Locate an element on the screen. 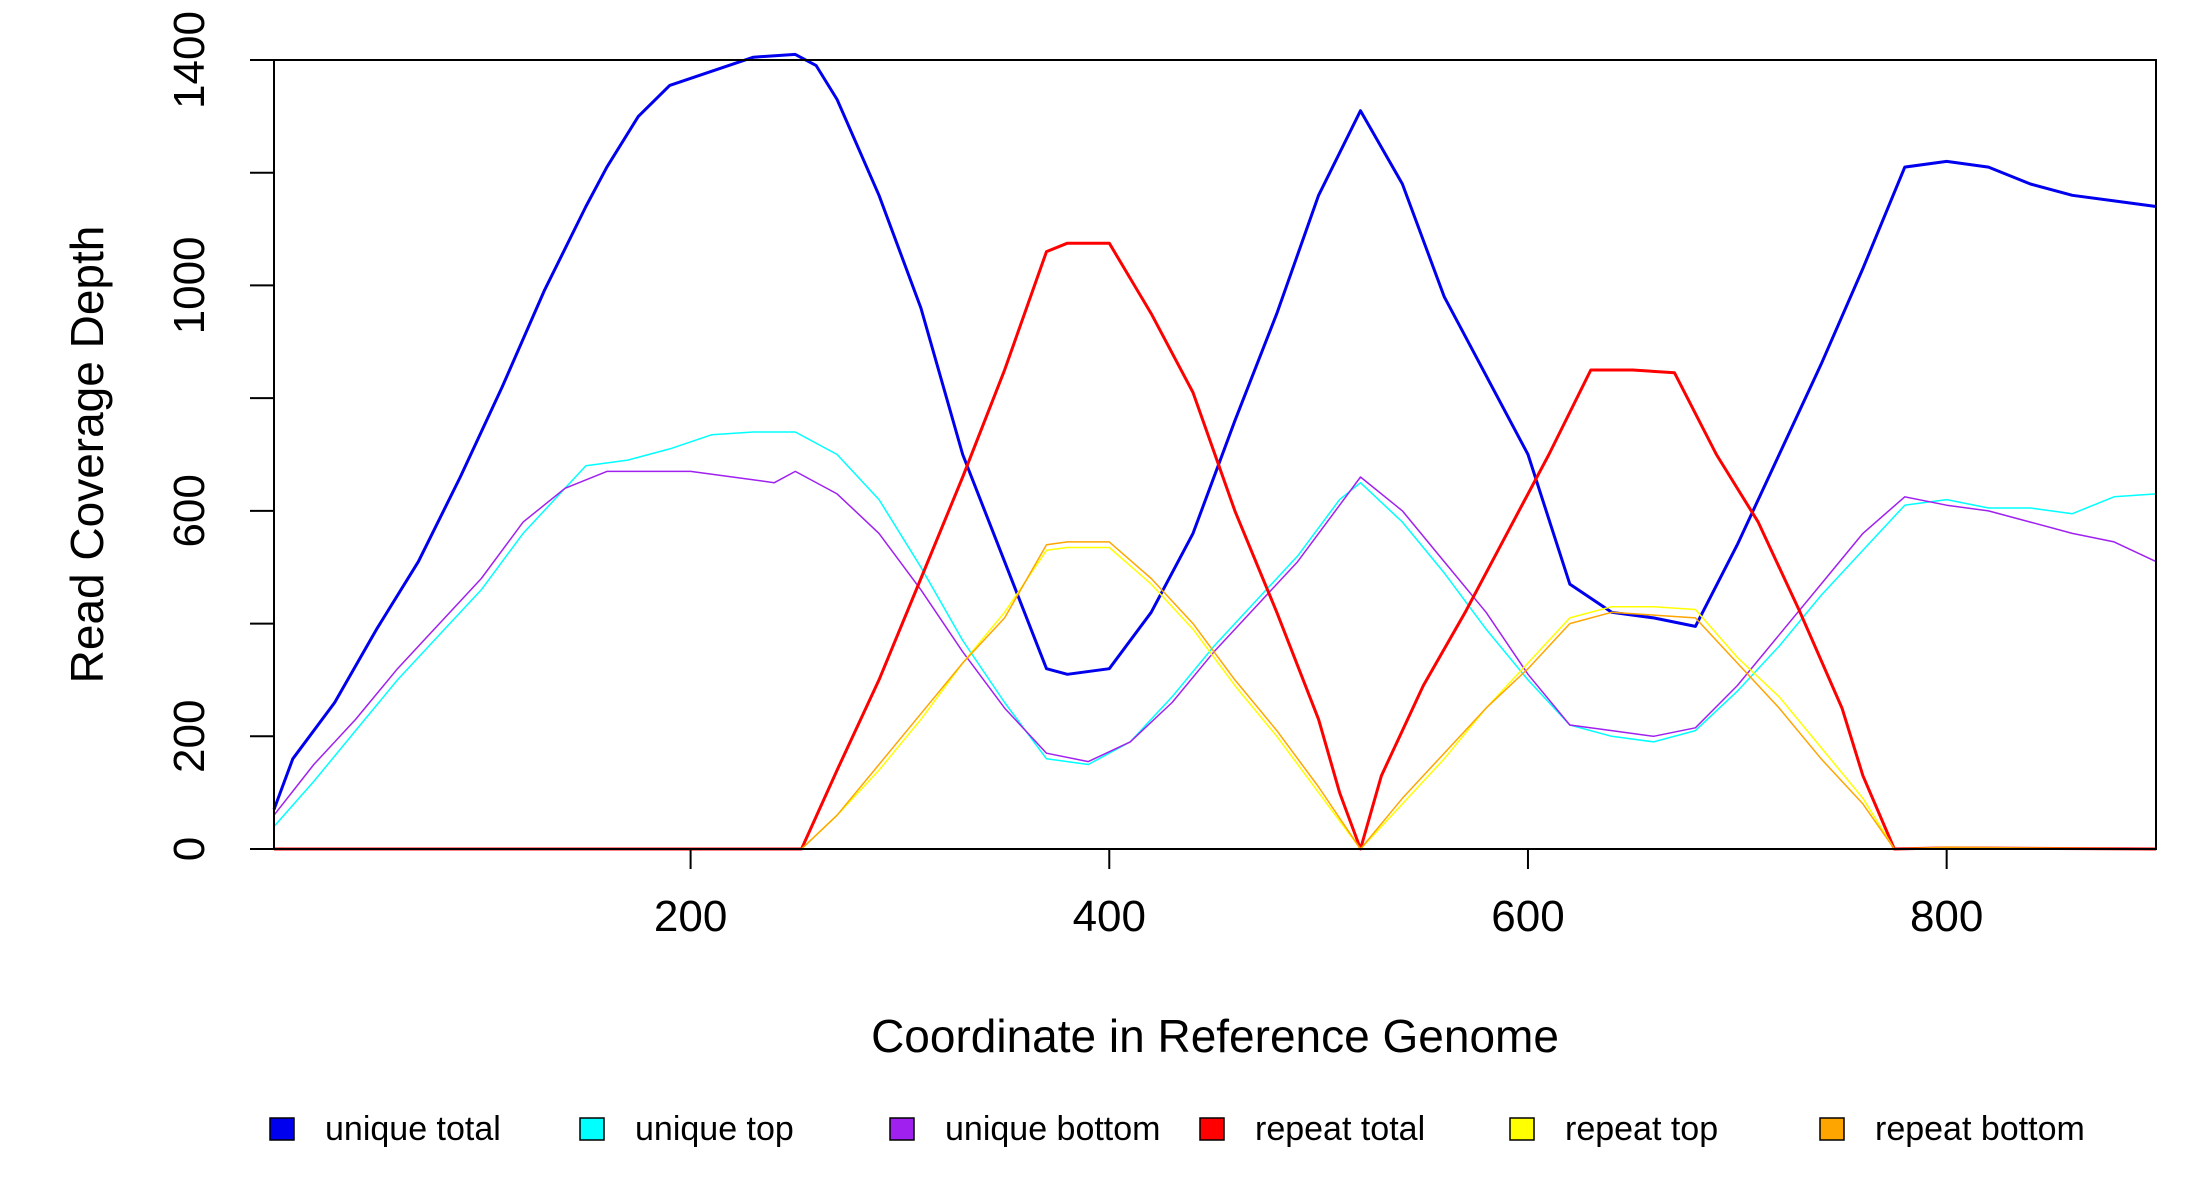 The image size is (2200, 1200). legend-label-unique-total: unique total is located at coordinates (413, 1129).